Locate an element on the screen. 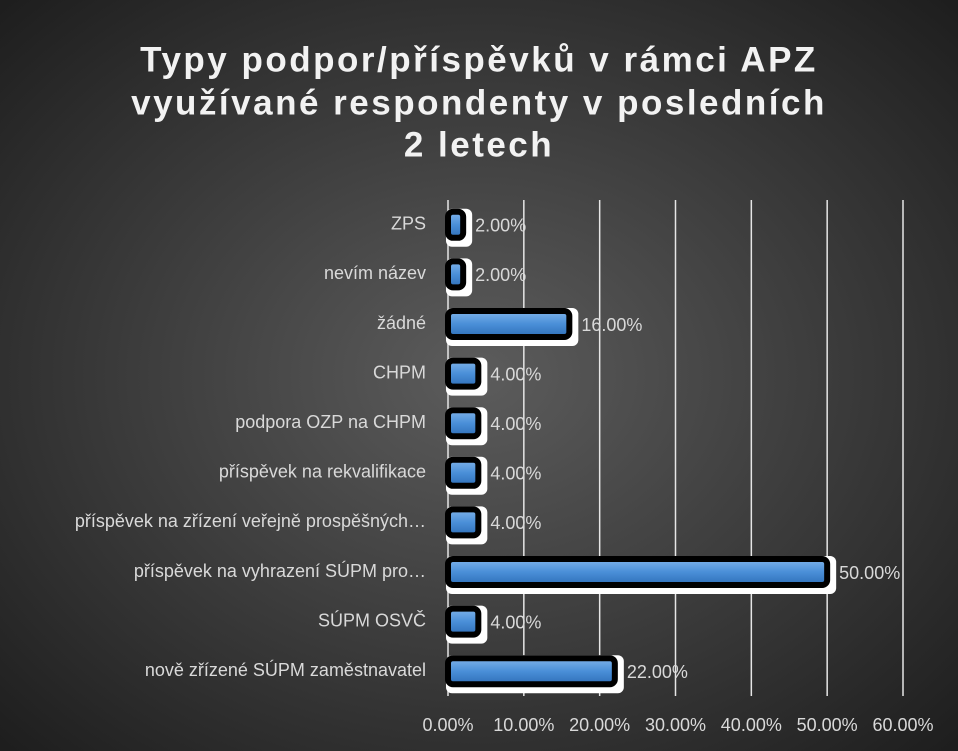  x-tick-label: 20.00% is located at coordinates (599, 725).